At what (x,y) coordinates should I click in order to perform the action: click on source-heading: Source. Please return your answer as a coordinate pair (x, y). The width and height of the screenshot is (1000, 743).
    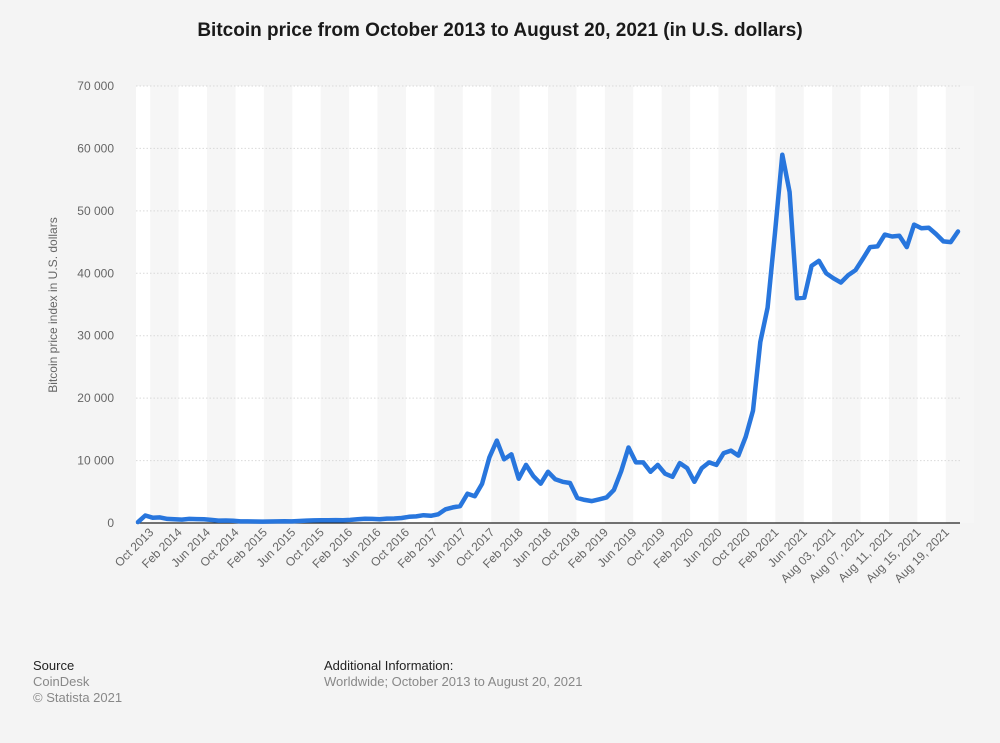
    Looking at the image, I should click on (54, 665).